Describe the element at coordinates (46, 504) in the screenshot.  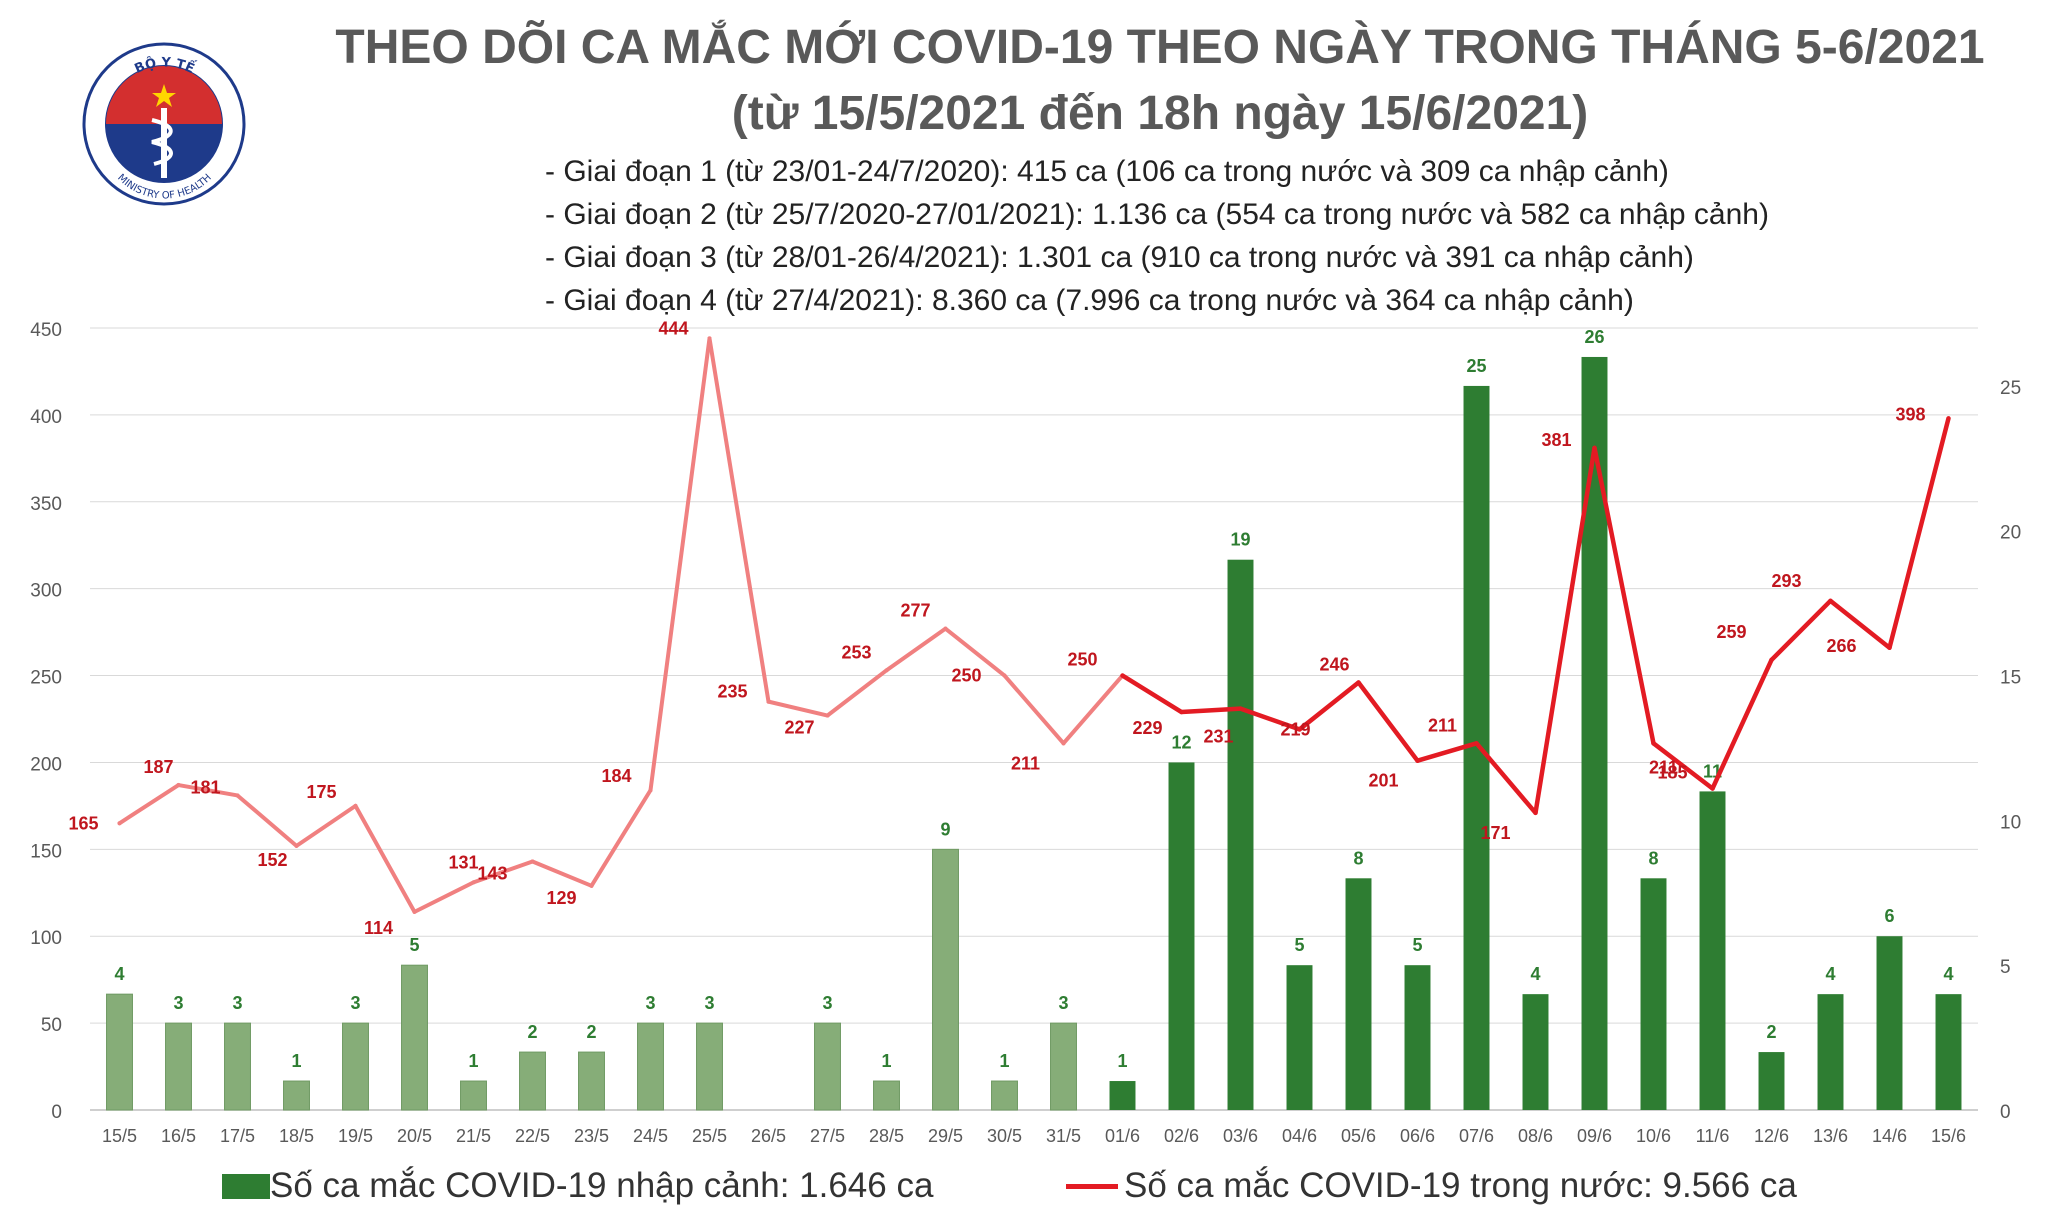
I see `y-left-tick-label: 350` at that location.